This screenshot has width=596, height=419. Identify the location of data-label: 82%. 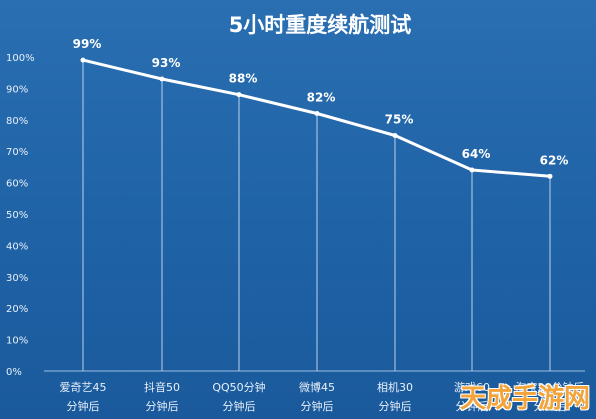
(321, 98).